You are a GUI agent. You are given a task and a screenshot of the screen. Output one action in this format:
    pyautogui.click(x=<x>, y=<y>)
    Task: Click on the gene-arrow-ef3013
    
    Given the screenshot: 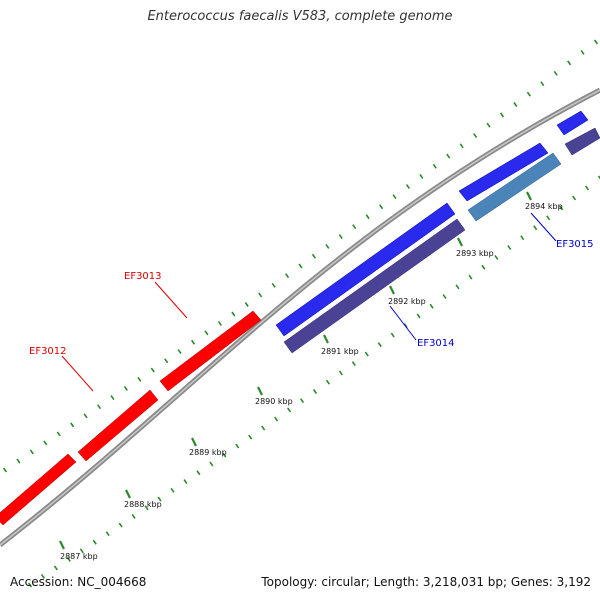 What is the action you would take?
    pyautogui.click(x=210, y=351)
    